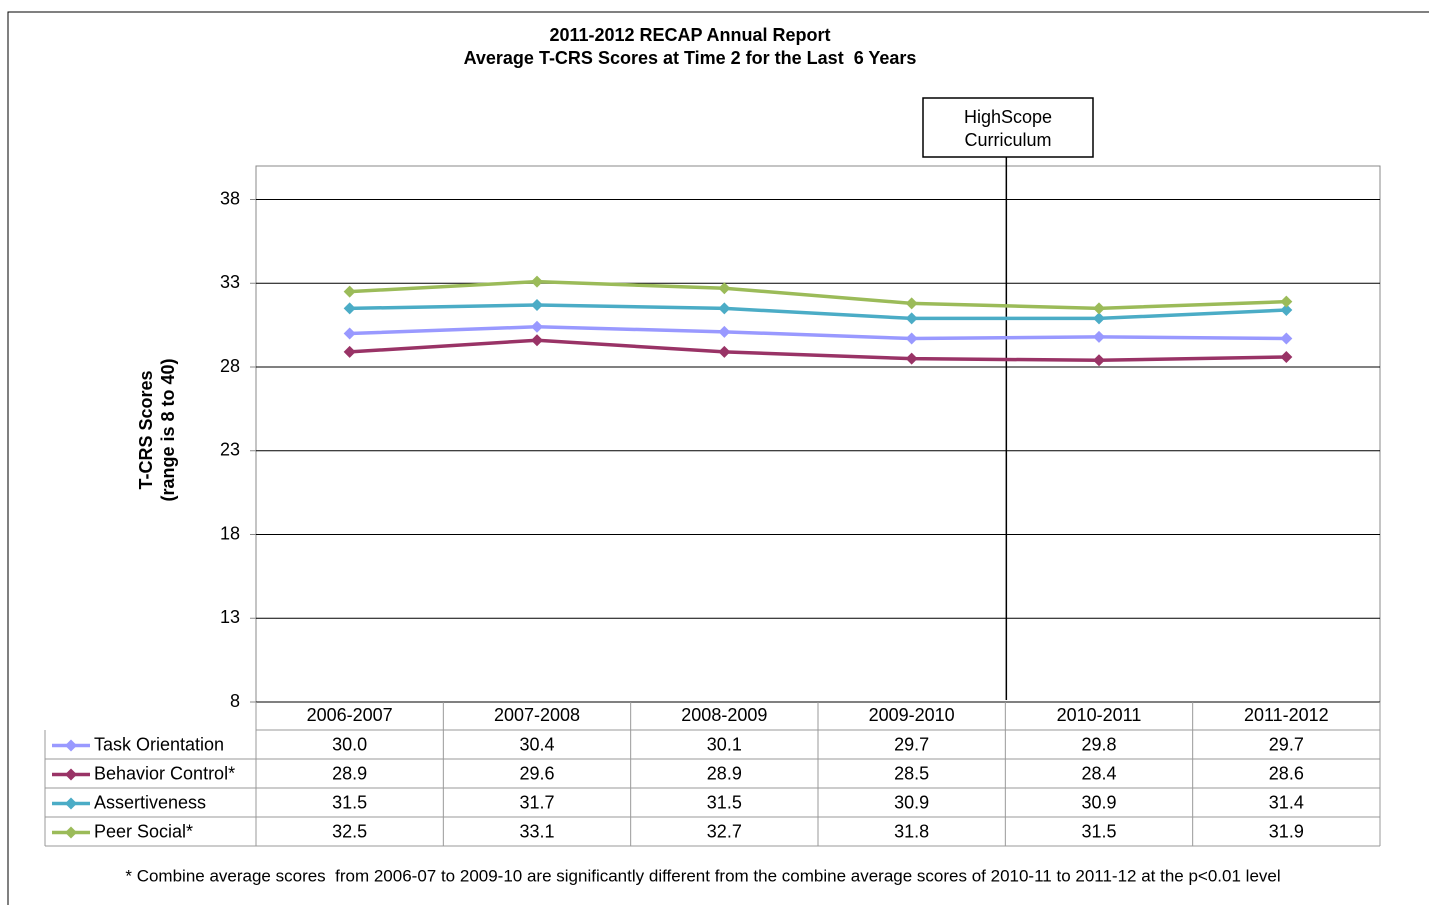 The width and height of the screenshot is (1429, 905). I want to click on annotation-line: Curriculum, so click(1007, 140).